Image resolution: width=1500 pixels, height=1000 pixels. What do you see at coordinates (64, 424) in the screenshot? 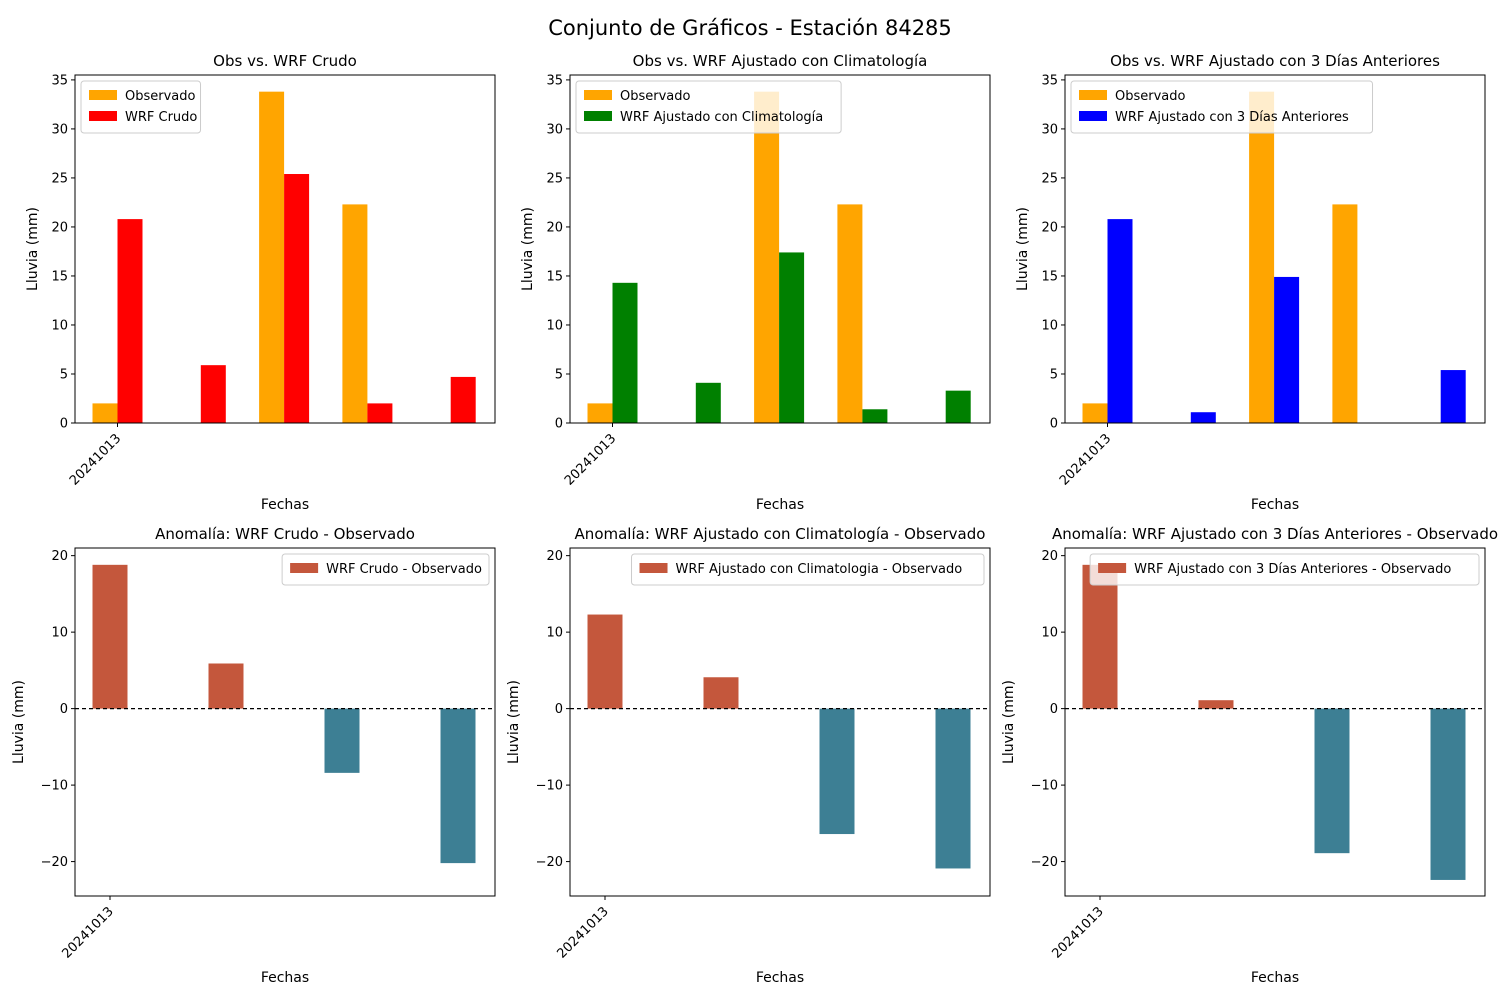
I see `chart-0-ytick-label-0: 0` at bounding box center [64, 424].